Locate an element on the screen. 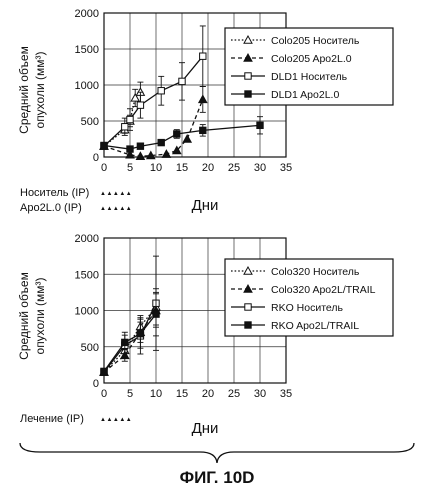 The height and width of the screenshot is (499, 434). series-rko-apo2l-trail is located at coordinates (130, 333).